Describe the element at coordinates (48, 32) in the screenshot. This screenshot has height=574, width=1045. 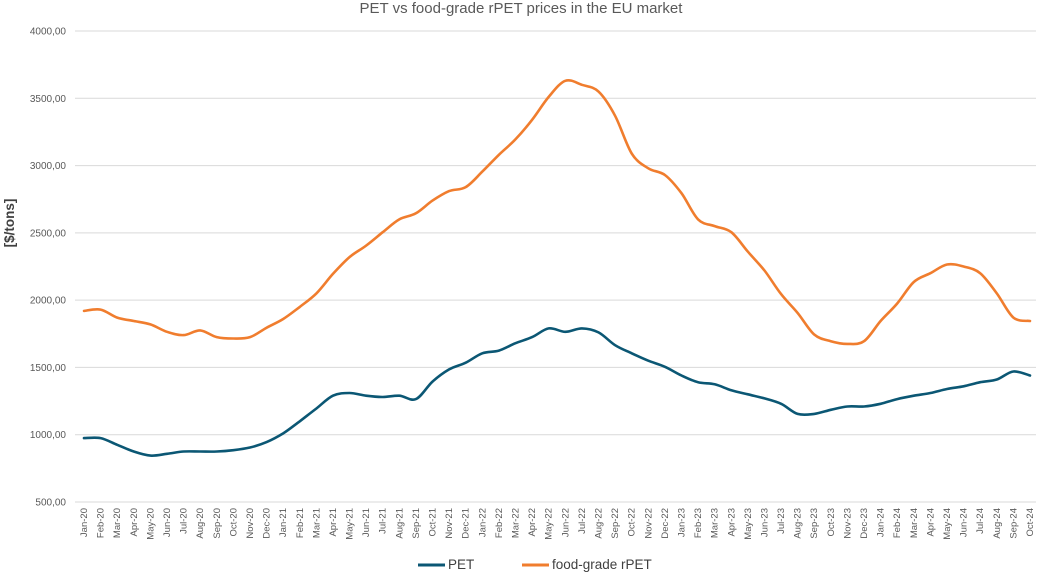
I see `y-tick-label: 4000,00` at that location.